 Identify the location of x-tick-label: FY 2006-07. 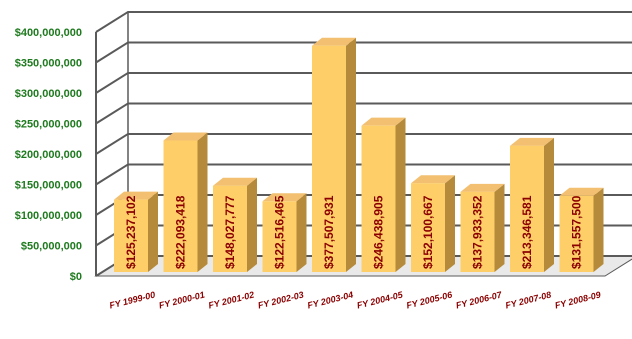
(479, 299).